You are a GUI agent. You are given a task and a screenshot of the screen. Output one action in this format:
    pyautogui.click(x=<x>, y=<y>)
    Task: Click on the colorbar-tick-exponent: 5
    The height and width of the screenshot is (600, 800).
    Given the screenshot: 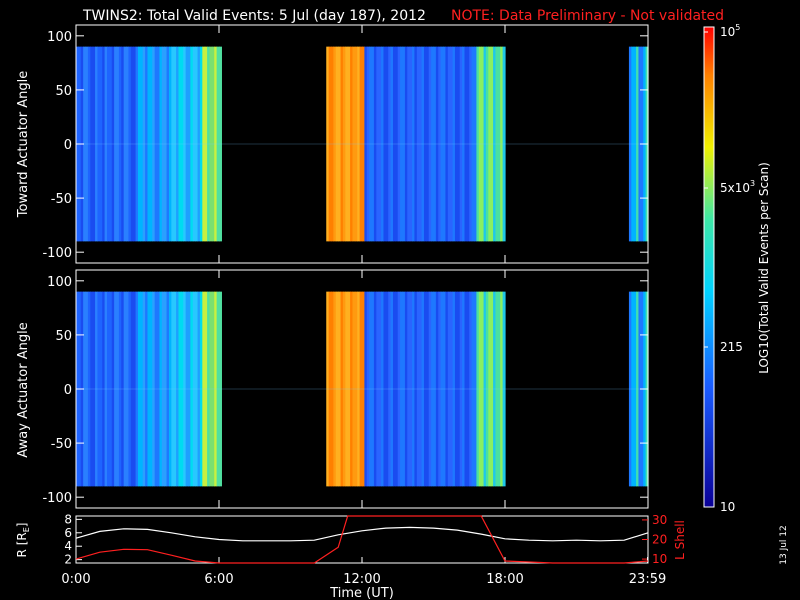 What is the action you would take?
    pyautogui.click(x=737, y=27)
    